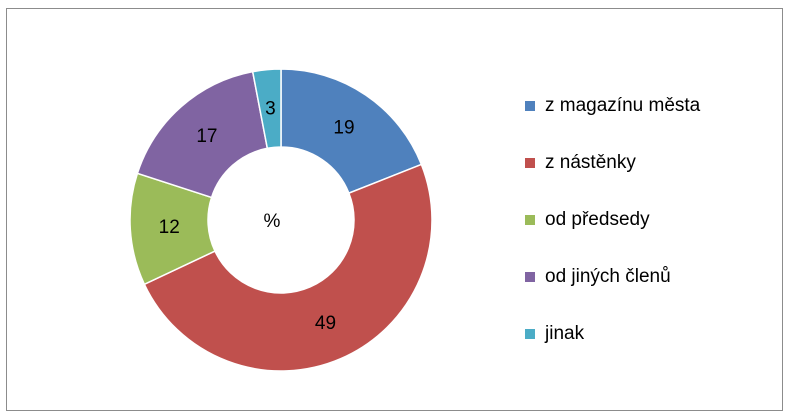  Describe the element at coordinates (564, 333) in the screenshot. I see `legend-label: jinak` at that location.